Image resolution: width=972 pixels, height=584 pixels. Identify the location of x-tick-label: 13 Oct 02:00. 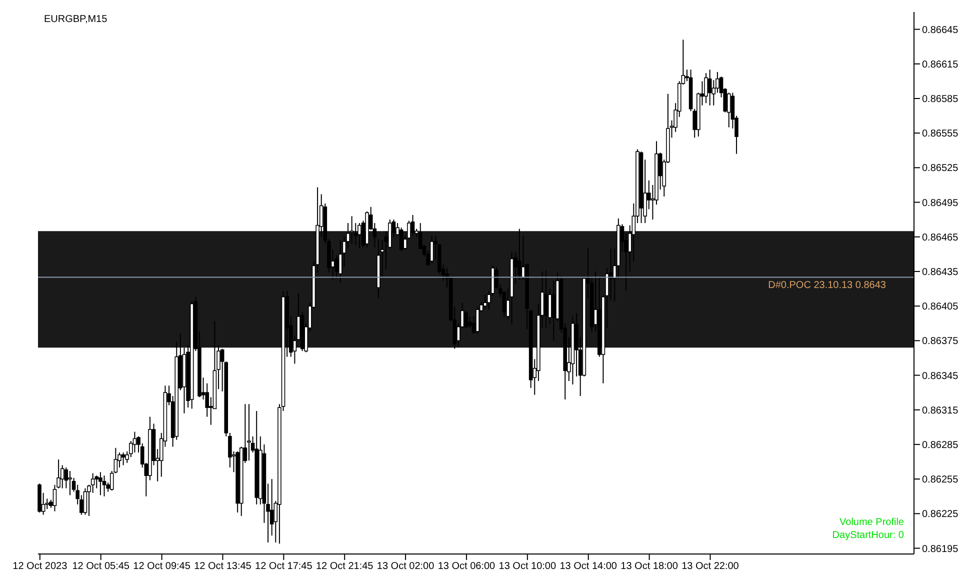
(405, 566).